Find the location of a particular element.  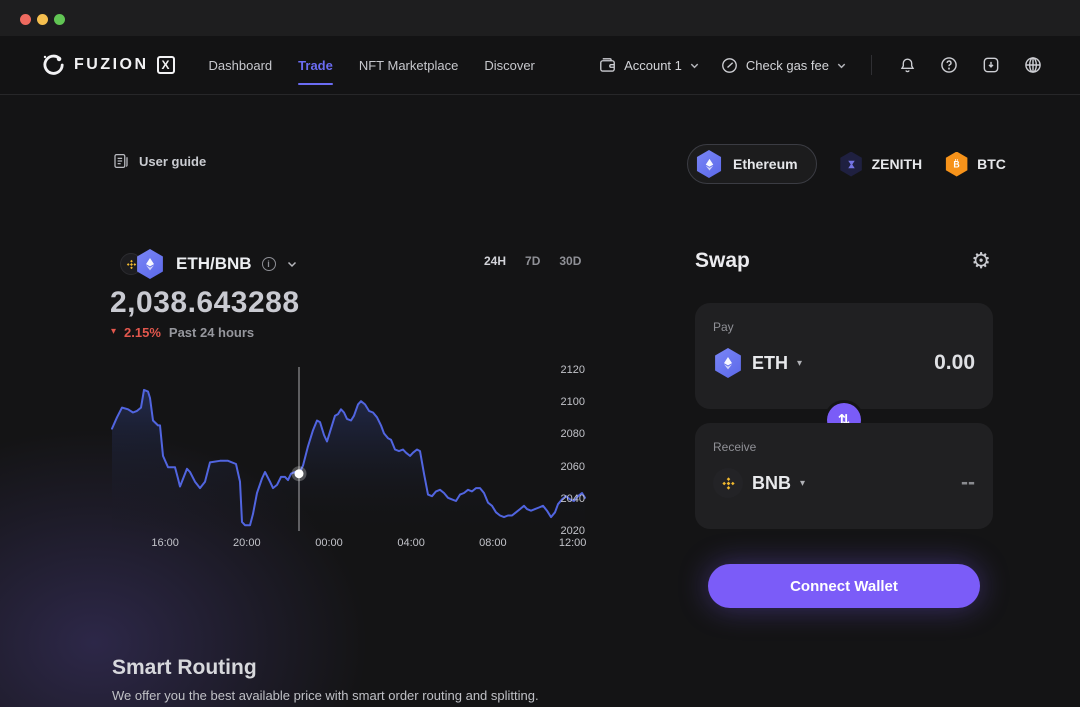

pair-name: ETH/BNB is located at coordinates (214, 263).